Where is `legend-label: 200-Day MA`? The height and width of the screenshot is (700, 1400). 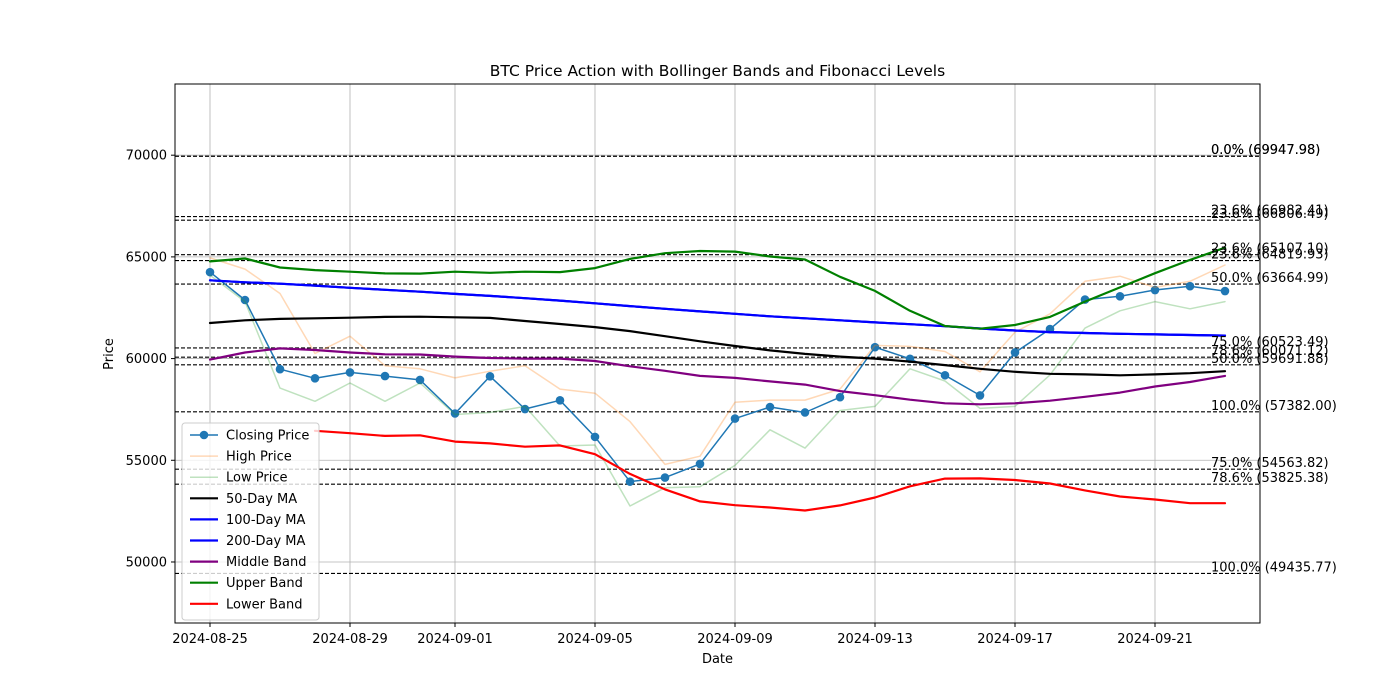
legend-label: 200-Day MA is located at coordinates (266, 541).